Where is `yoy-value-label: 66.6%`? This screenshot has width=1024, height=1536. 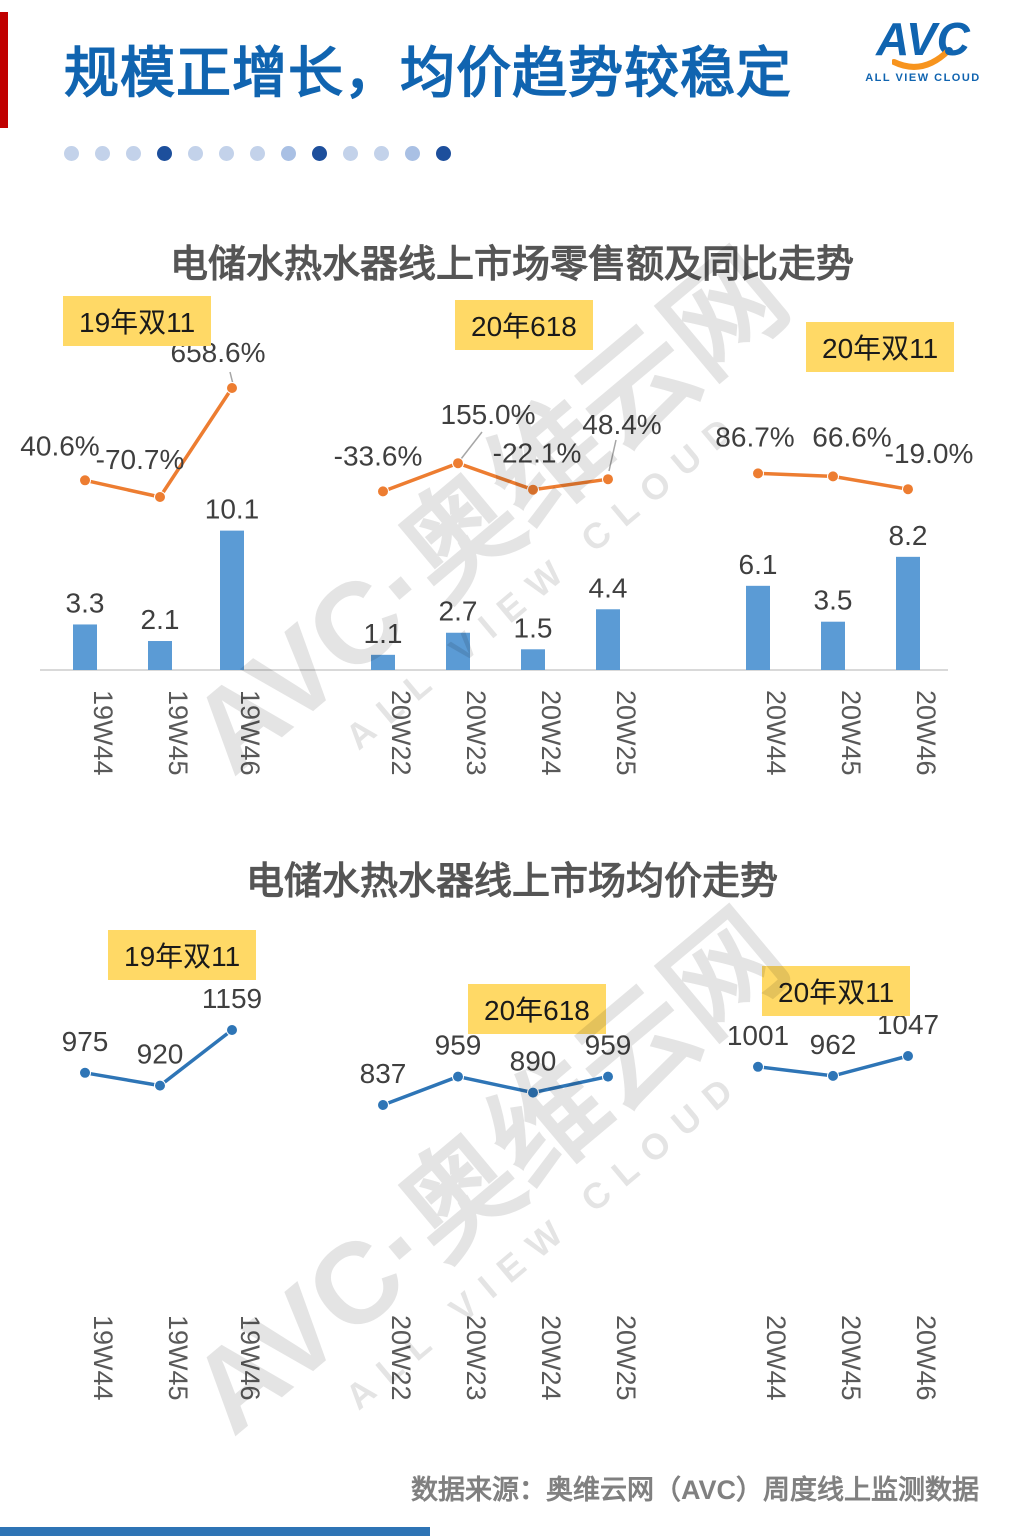
yoy-value-label: 66.6% is located at coordinates (851, 436).